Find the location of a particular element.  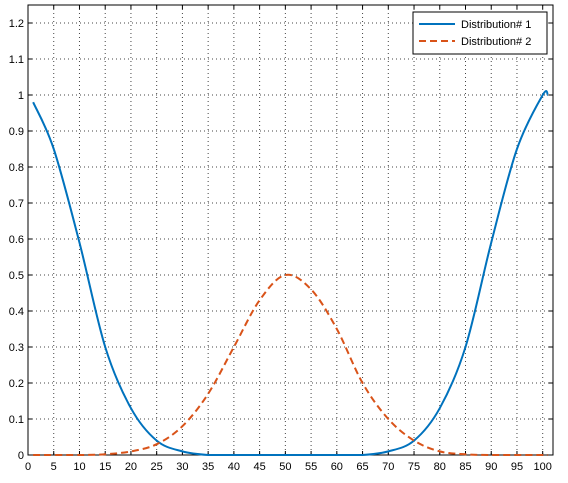

x-tick-label: 85 is located at coordinates (465, 467).